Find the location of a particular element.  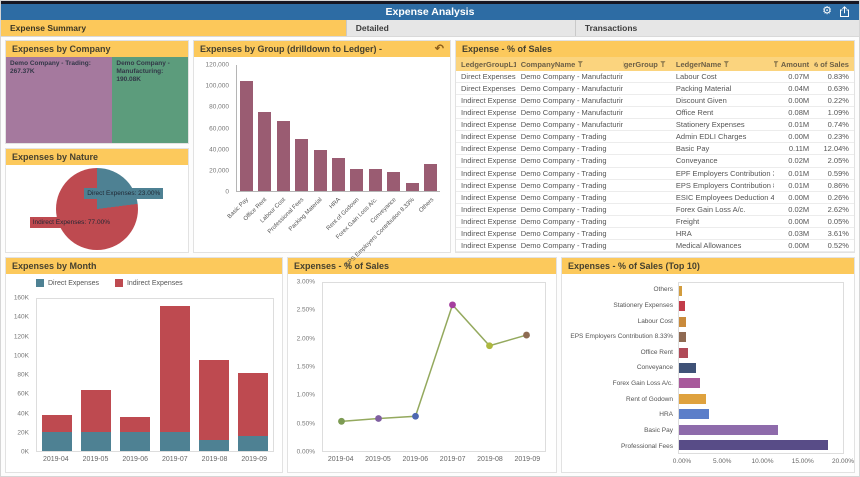

settings-gear-icon: ⚙ is located at coordinates (827, 11).